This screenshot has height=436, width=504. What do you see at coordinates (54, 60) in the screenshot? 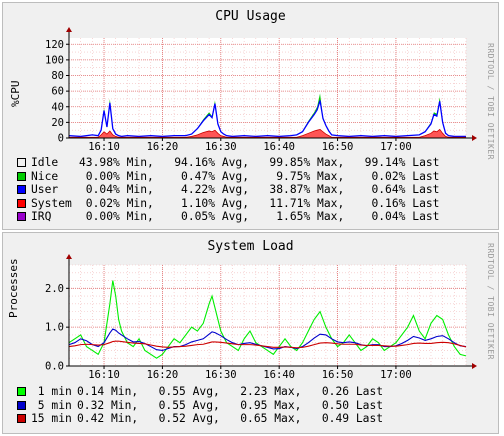
I see `y-tick-label: 100` at bounding box center [54, 60].